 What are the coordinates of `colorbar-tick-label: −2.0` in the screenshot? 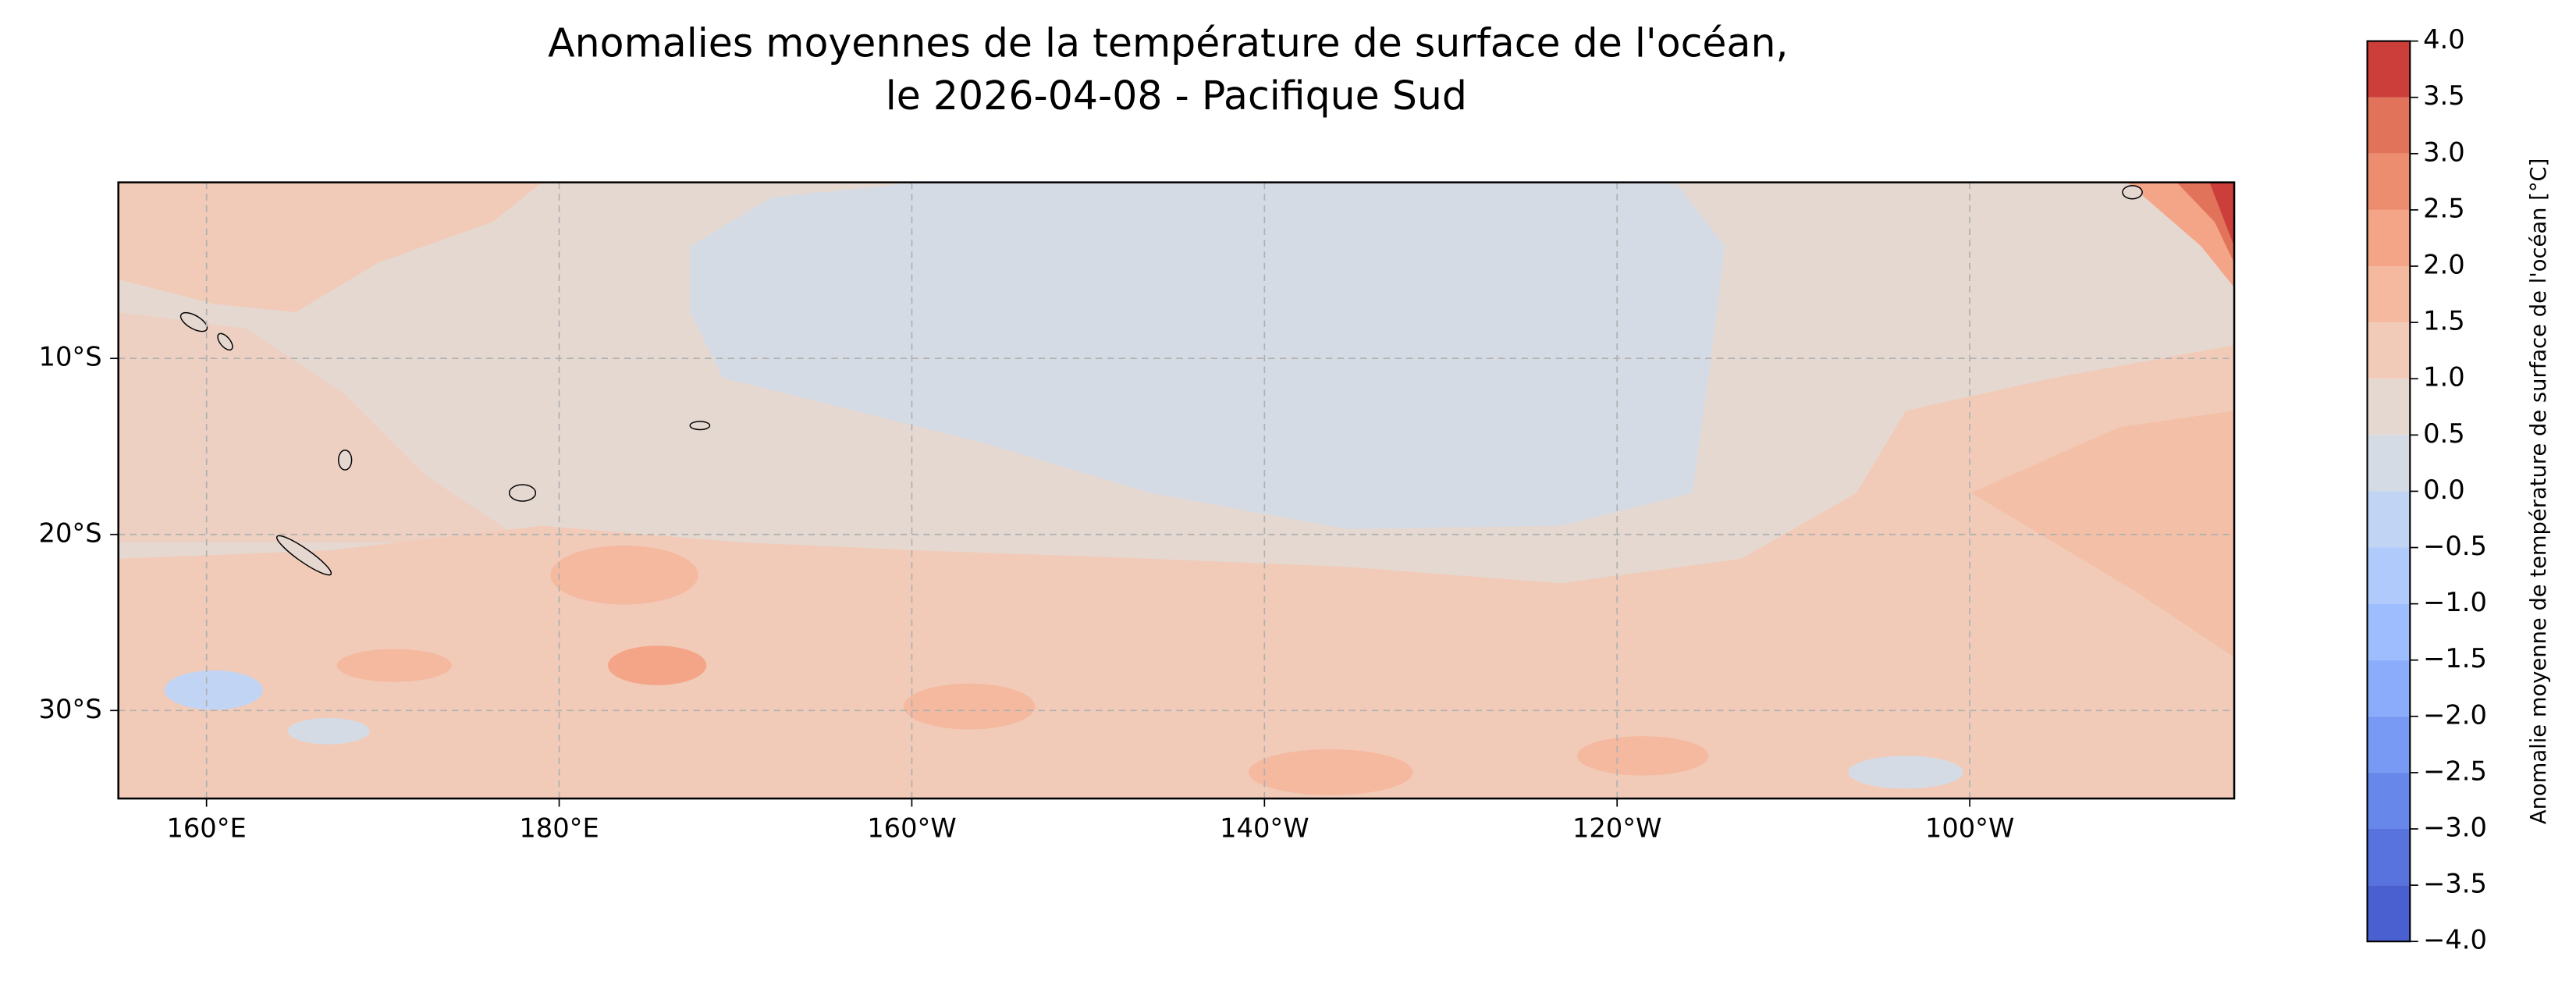 It's located at (2455, 714).